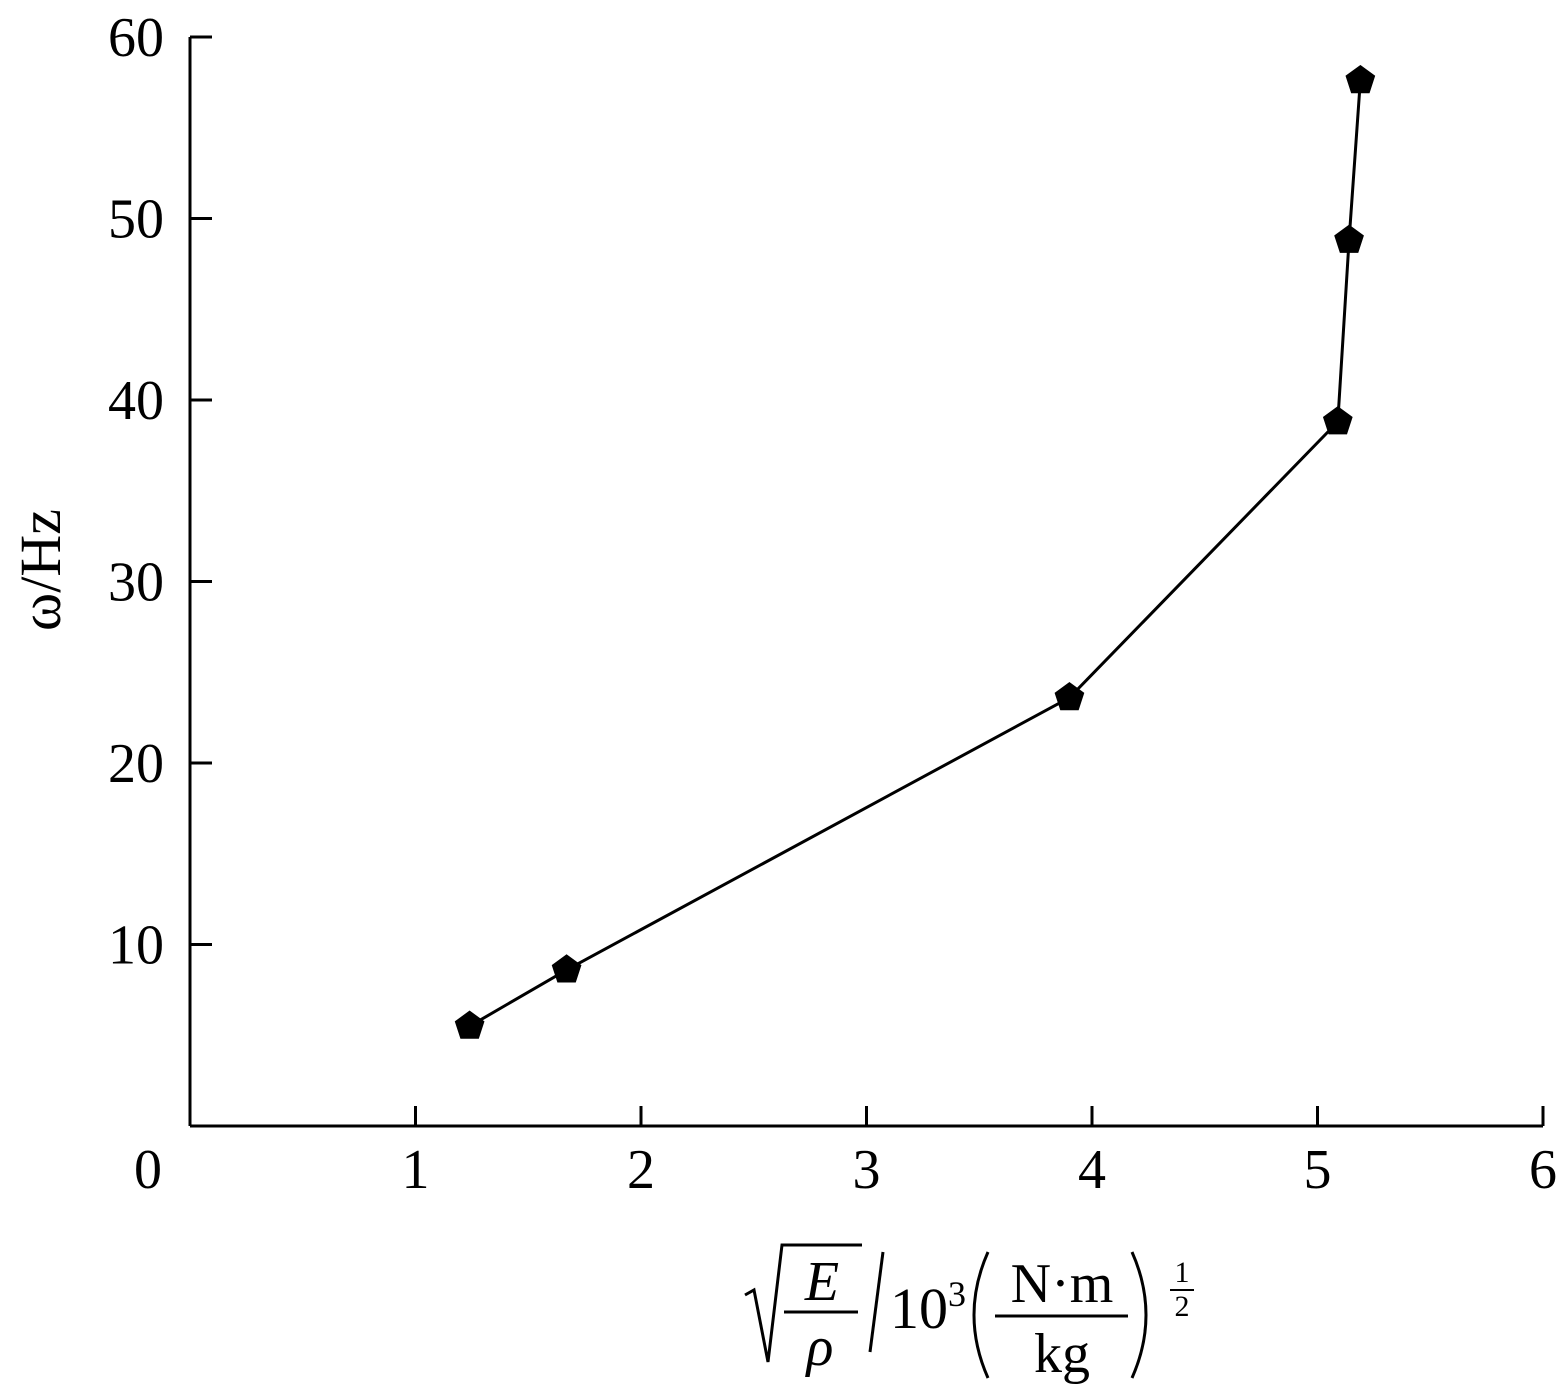 The height and width of the screenshot is (1400, 1565). I want to click on x-axis-label: E ρ 10 3 N·m kg 1 2, so click(969, 1314).